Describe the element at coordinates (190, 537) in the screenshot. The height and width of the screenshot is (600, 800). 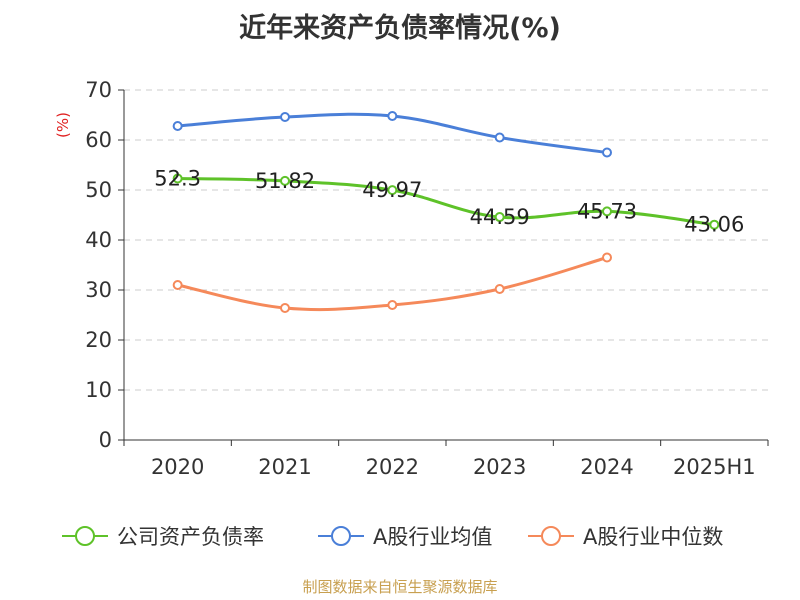
I see `legend-label: 公司资产负债率` at that location.